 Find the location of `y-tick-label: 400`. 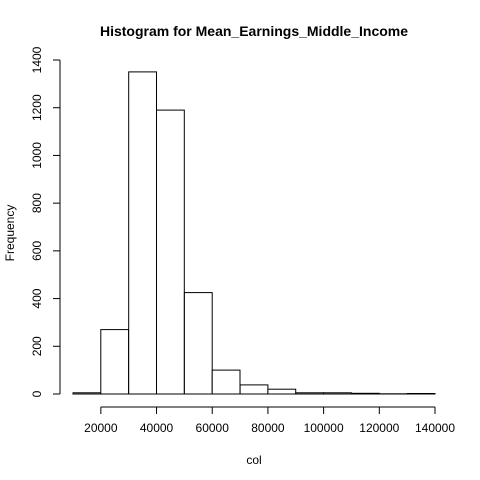

y-tick-label: 400 is located at coordinates (37, 298).